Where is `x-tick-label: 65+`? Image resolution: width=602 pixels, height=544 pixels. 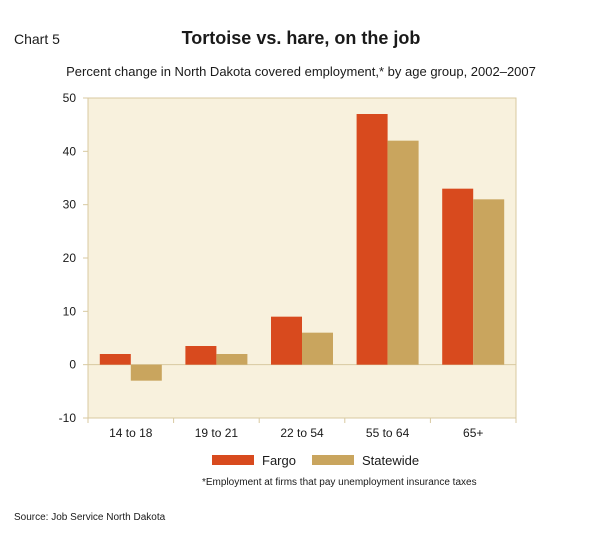 x-tick-label: 65+ is located at coordinates (473, 433).